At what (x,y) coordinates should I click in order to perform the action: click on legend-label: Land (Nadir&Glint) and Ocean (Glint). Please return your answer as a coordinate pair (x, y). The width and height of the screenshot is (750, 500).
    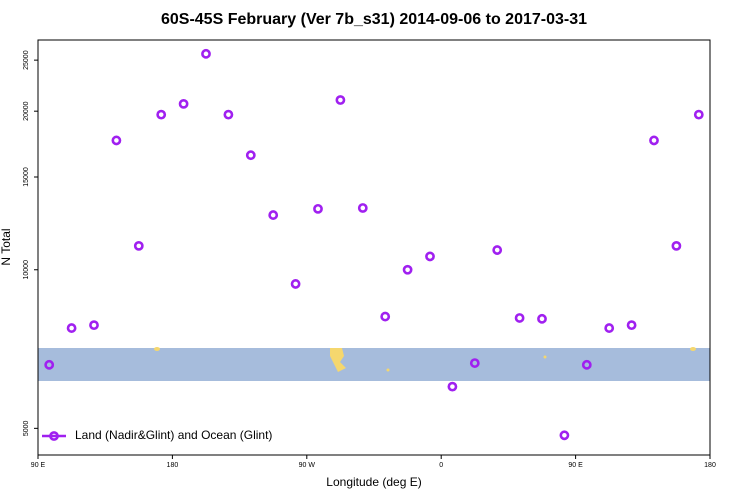
    Looking at the image, I should click on (173, 435).